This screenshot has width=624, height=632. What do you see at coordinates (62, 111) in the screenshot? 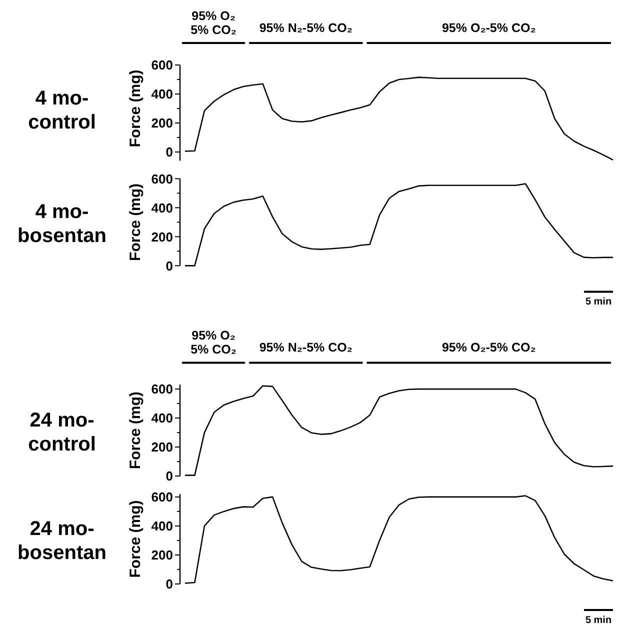
I see `text: 4 mo-control` at bounding box center [62, 111].